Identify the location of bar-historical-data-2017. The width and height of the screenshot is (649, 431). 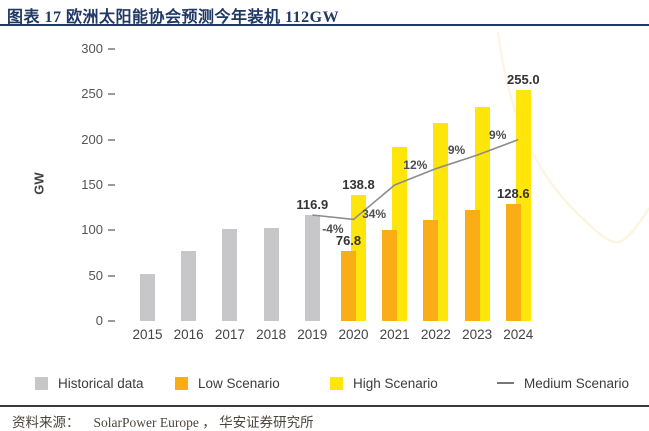
(230, 275).